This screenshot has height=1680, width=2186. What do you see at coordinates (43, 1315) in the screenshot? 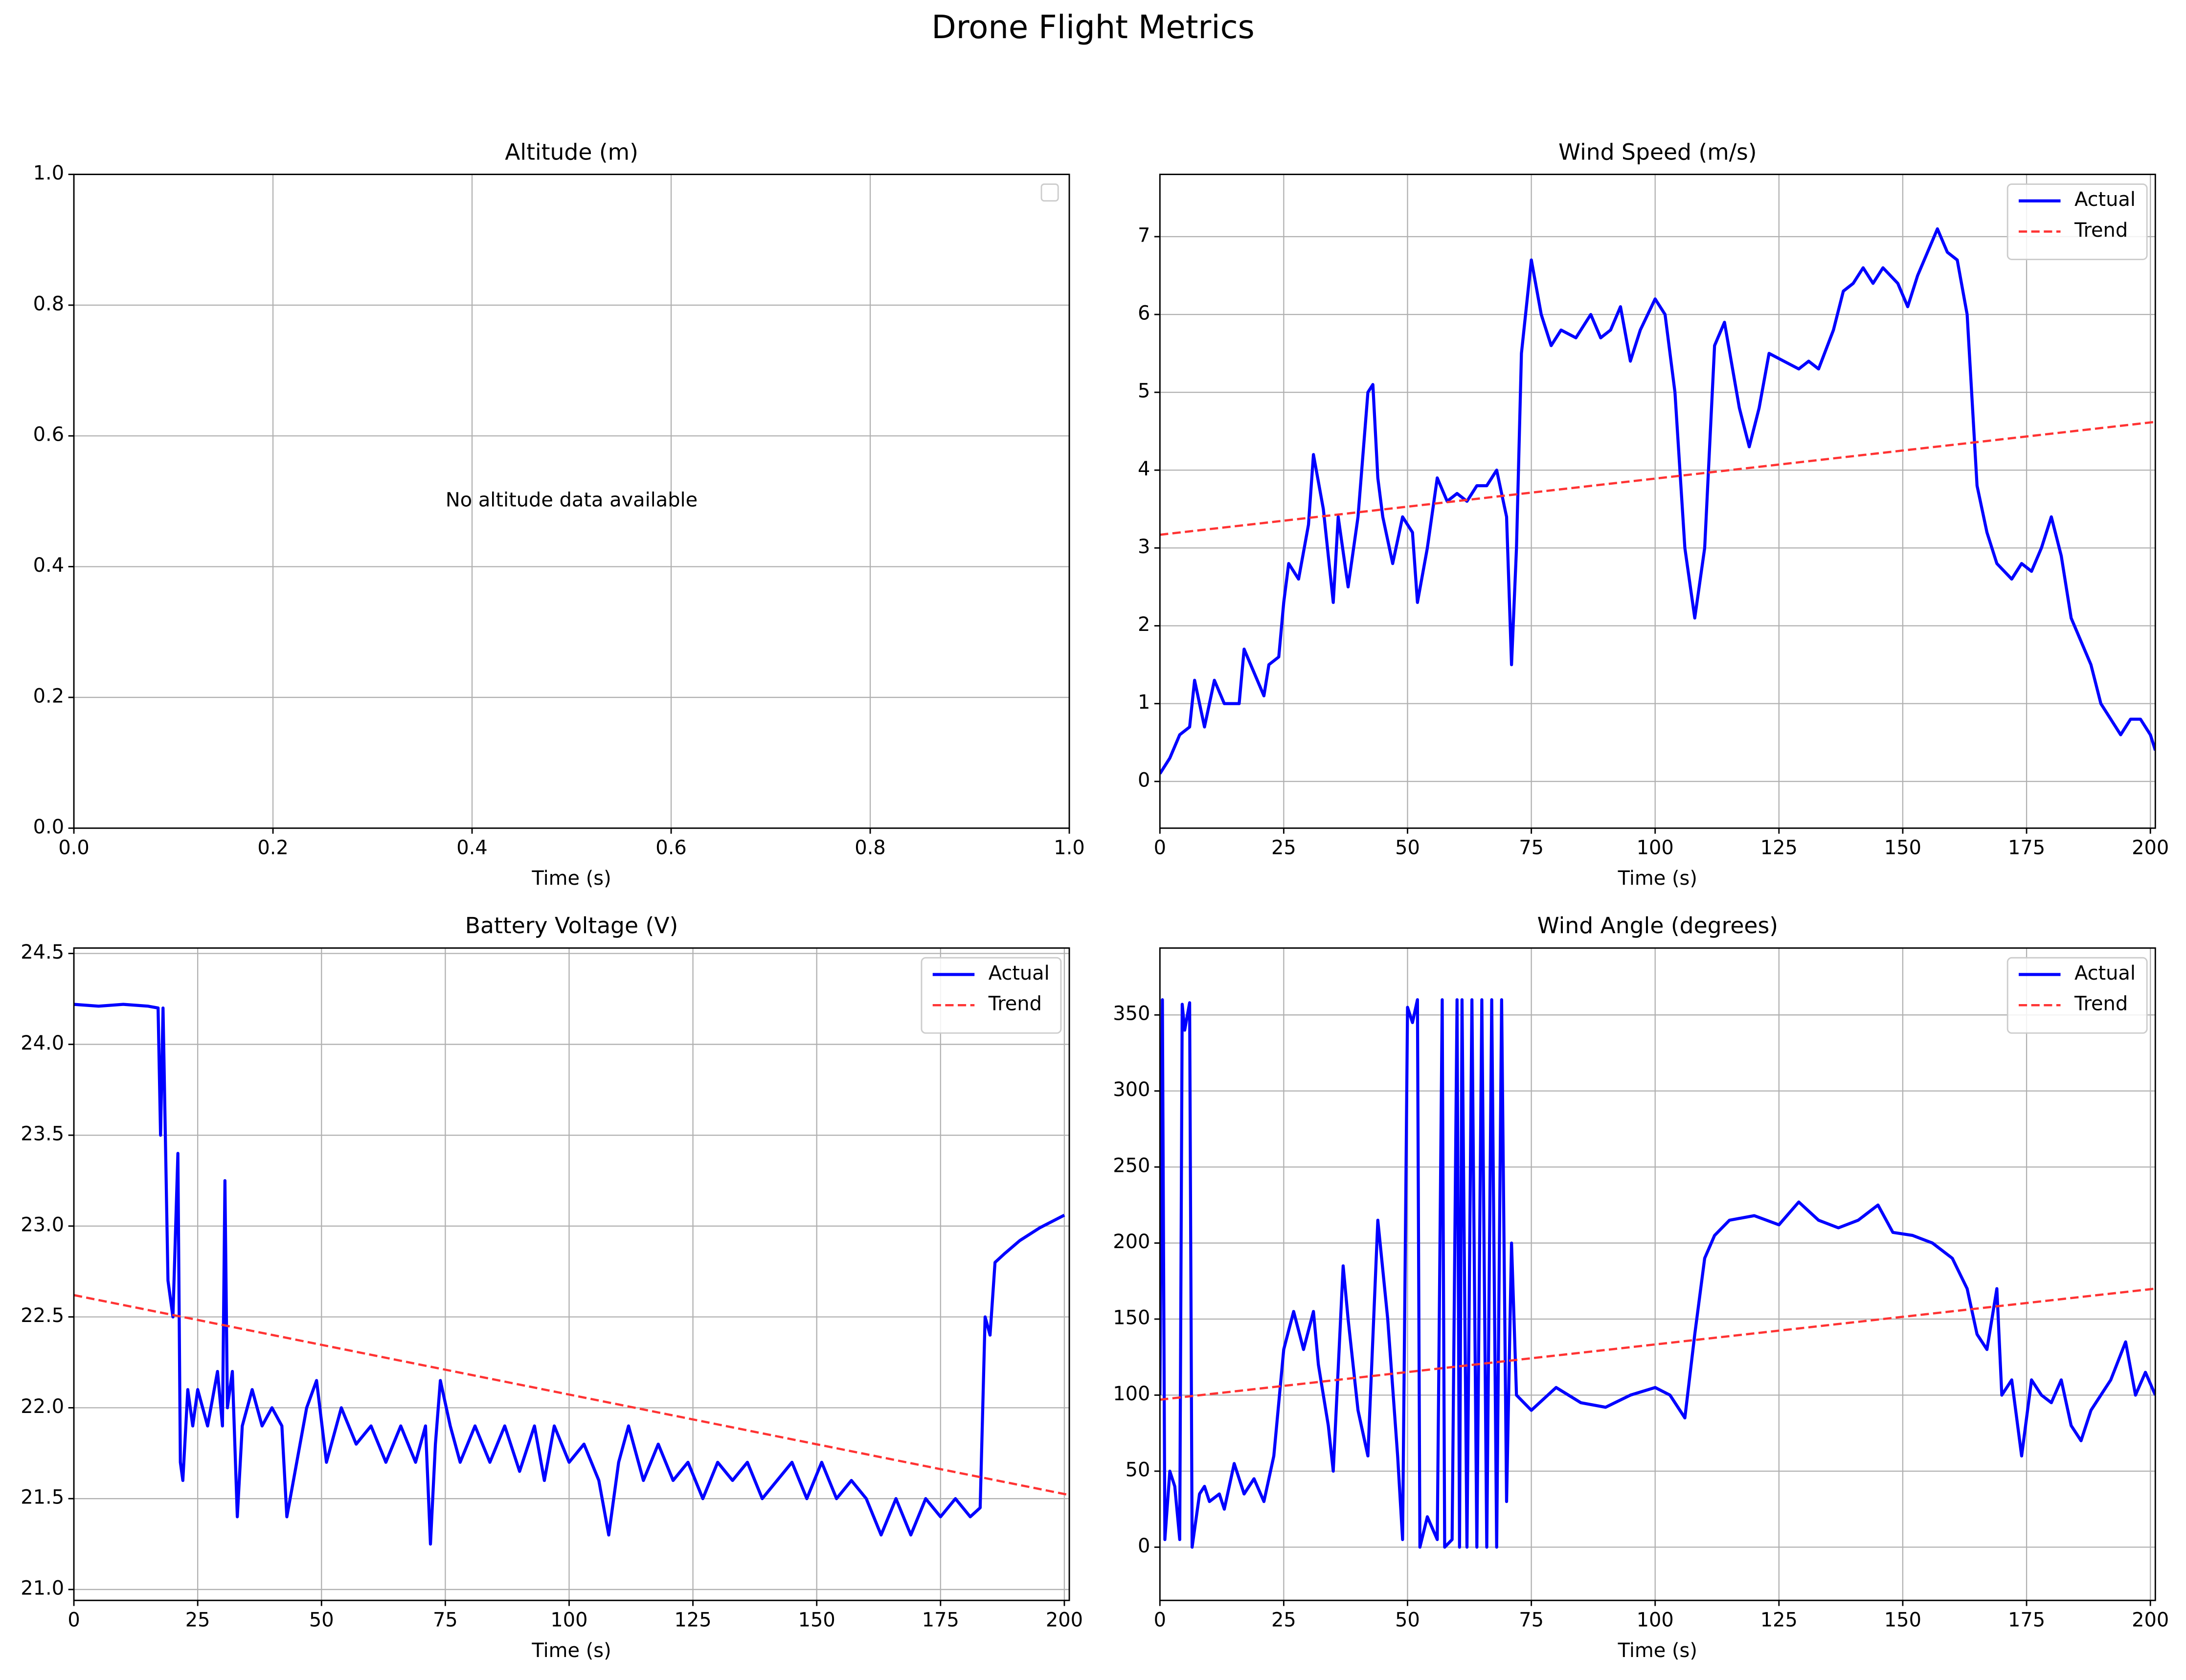
I see `y-tick-label: 22.5` at bounding box center [43, 1315].